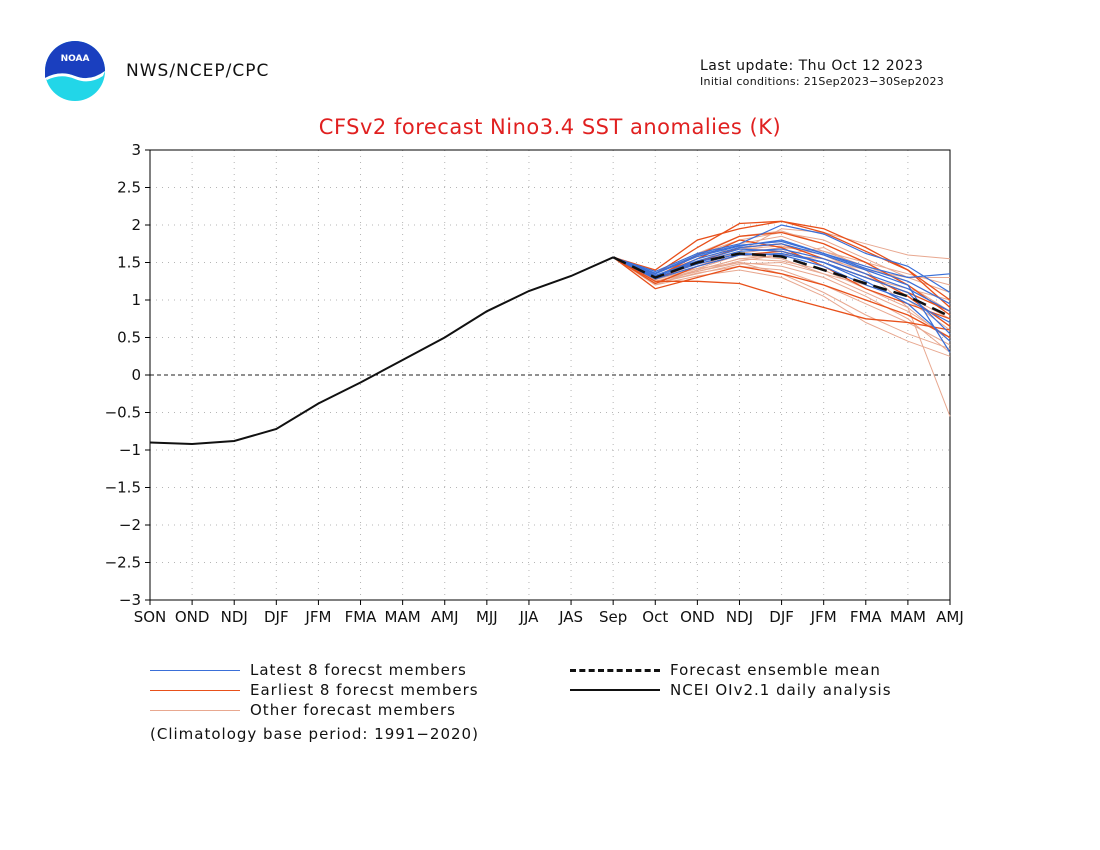 This screenshot has width=1100, height=850. I want to click on agency-label: NWS/NCEP/CPC, so click(198, 71).